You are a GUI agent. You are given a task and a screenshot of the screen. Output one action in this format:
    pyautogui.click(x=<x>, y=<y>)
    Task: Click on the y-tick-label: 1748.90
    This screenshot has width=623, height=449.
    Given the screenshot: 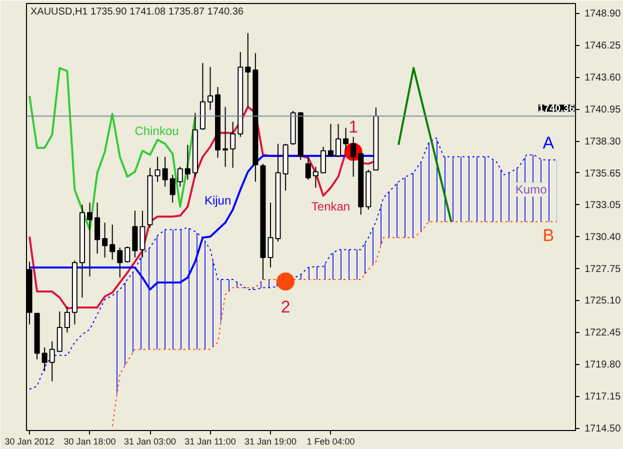 What is the action you would take?
    pyautogui.click(x=603, y=14)
    